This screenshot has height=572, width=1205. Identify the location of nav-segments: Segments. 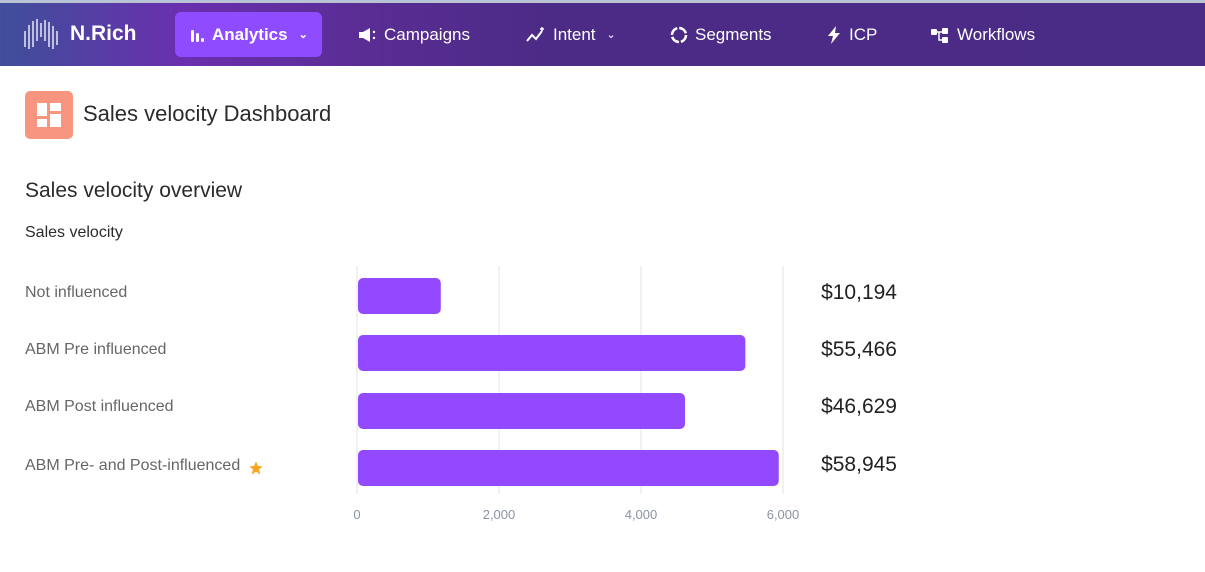
(721, 34).